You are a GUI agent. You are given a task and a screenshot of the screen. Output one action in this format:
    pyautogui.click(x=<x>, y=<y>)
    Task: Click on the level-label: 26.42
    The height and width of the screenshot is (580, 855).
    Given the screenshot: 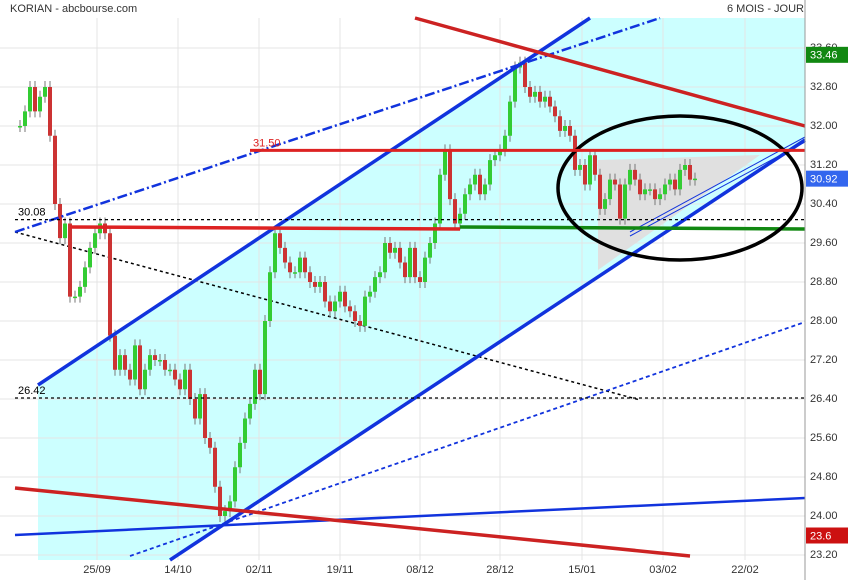 What is the action you would take?
    pyautogui.click(x=32, y=391)
    